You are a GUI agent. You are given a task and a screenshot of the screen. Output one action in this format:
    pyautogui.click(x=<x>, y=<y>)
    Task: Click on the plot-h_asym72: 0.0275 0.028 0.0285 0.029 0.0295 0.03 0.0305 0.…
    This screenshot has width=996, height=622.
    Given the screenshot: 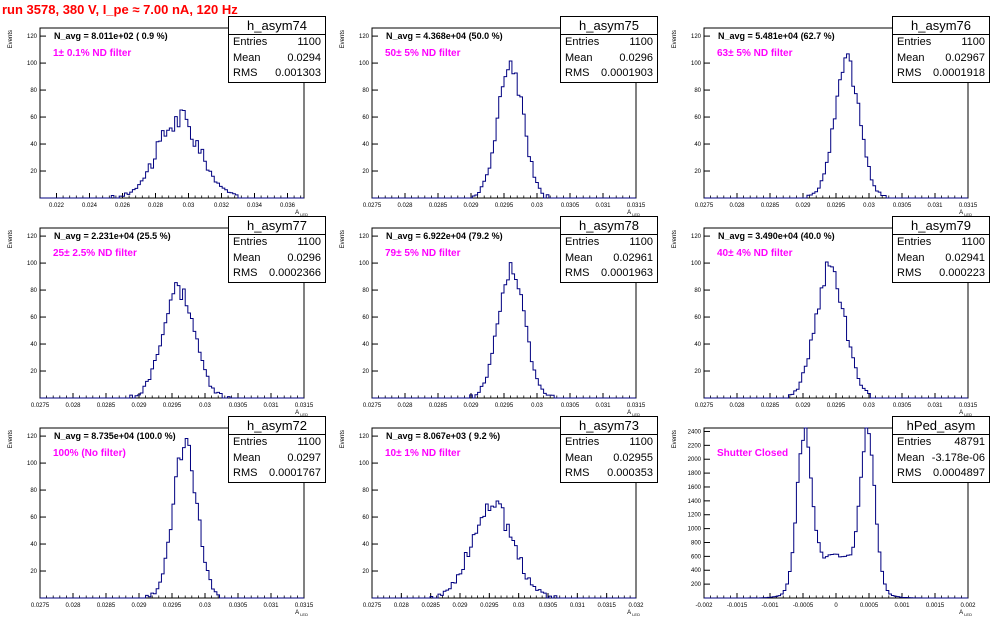 What is the action you would take?
    pyautogui.click(x=161, y=522)
    